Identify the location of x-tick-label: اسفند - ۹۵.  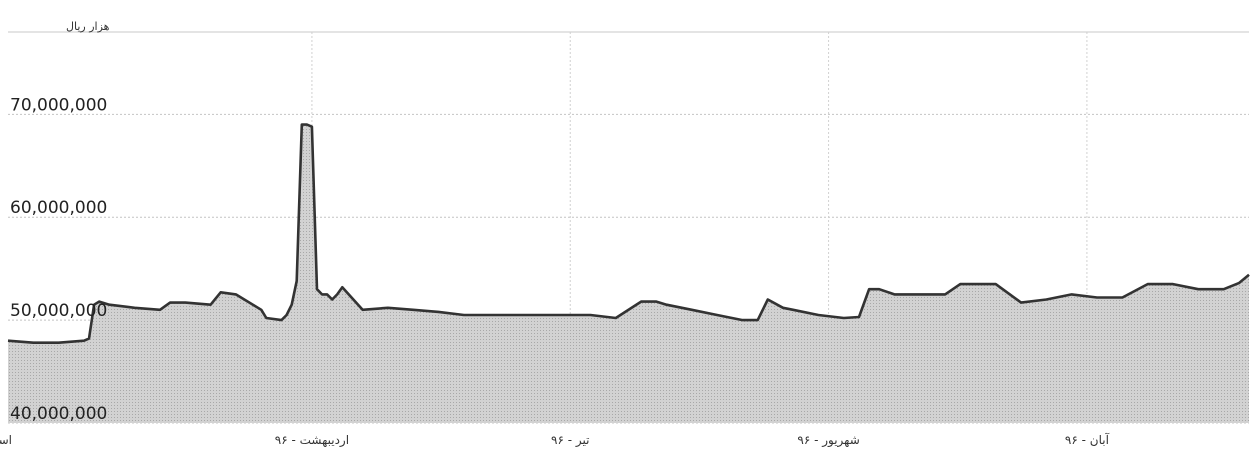
(6, 440).